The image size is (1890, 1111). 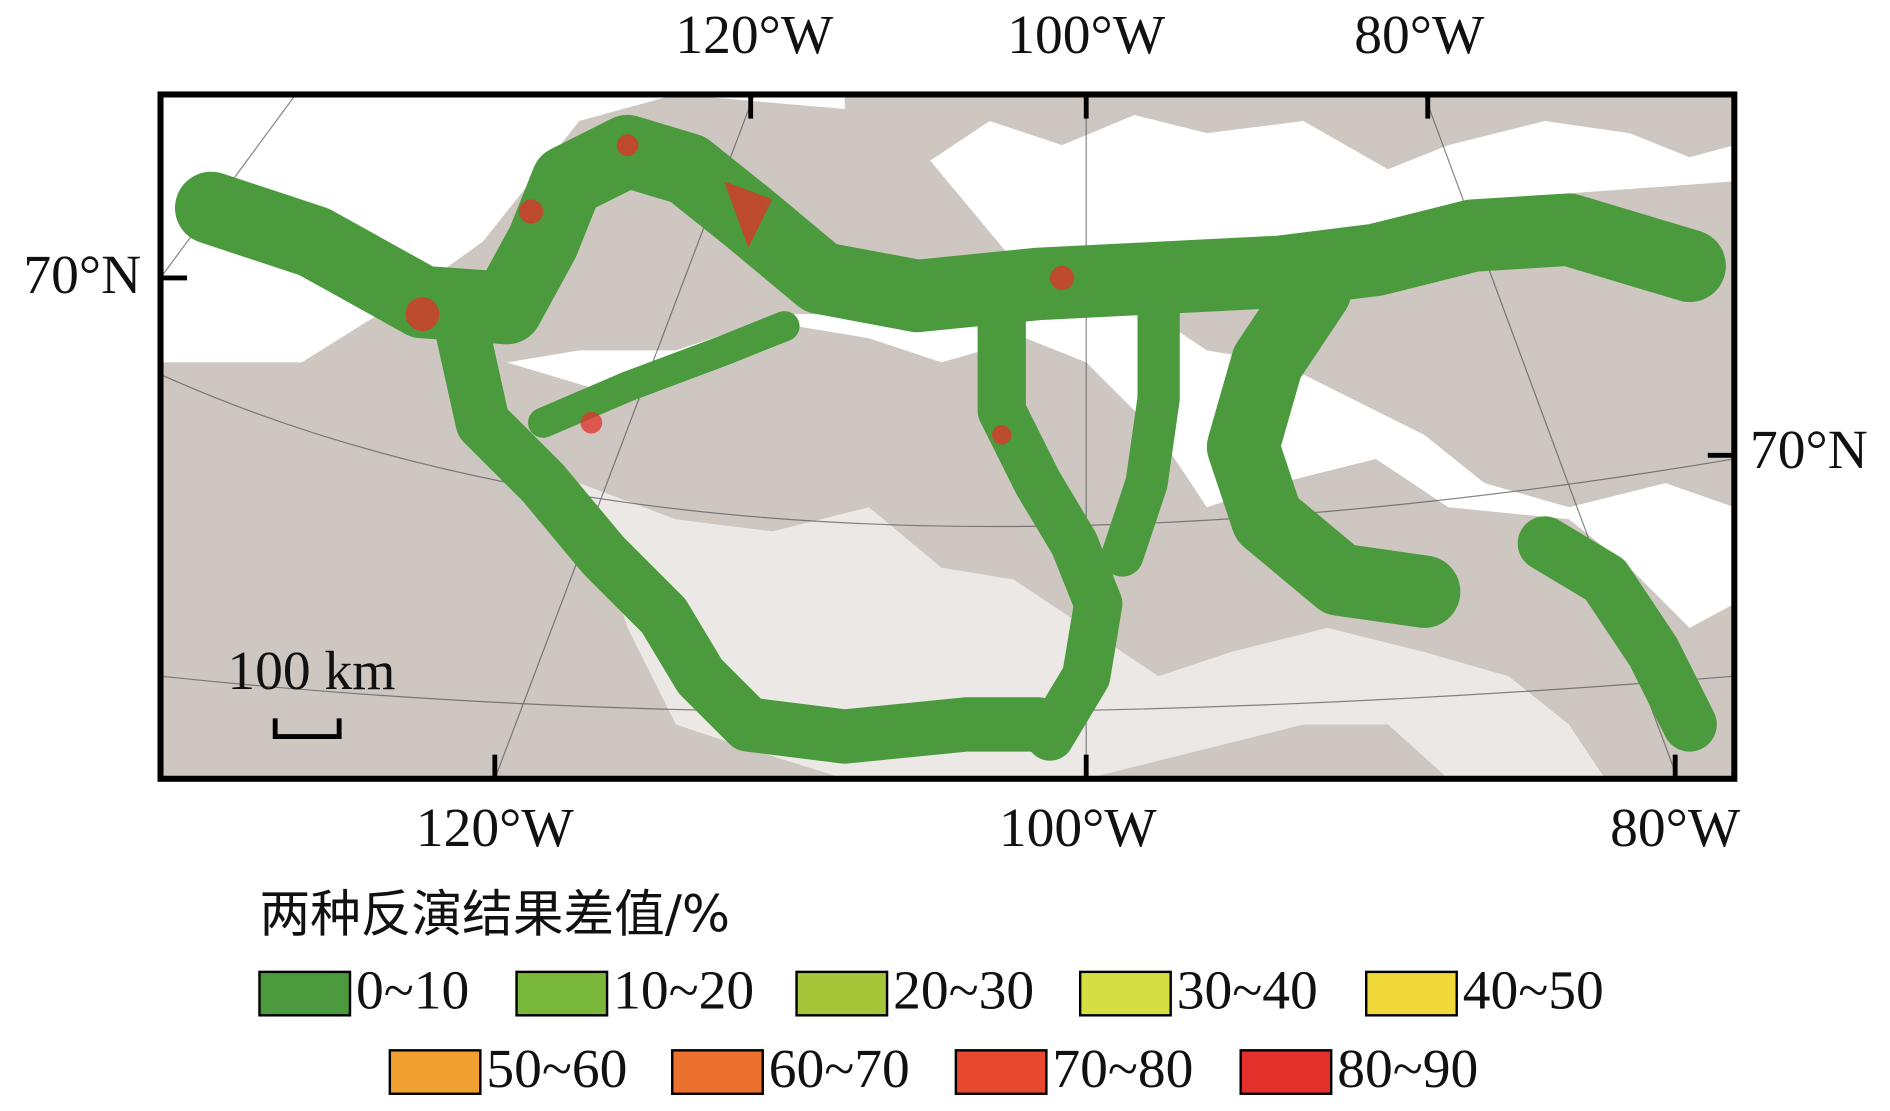 I want to click on bottom-axis-label: 80°W, so click(x=1675, y=828).